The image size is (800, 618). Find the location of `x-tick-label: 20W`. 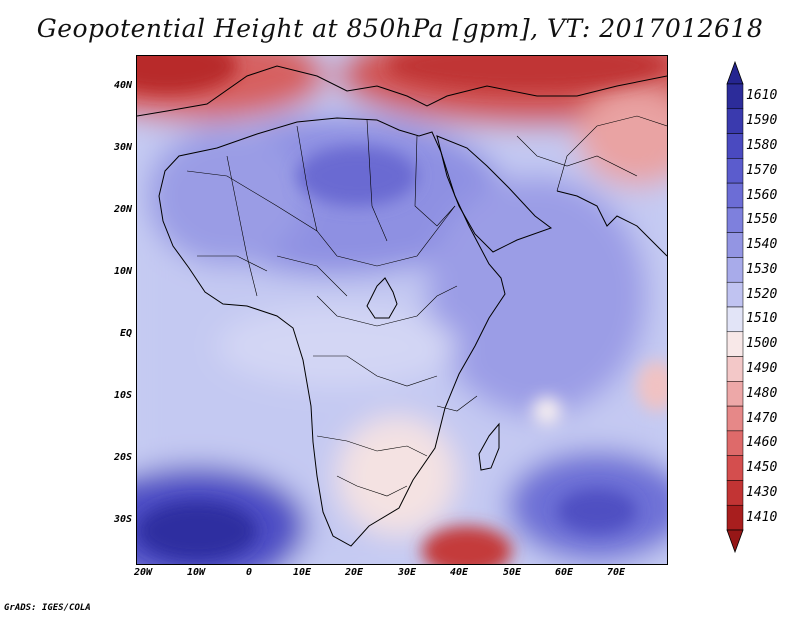

x-tick-label: 20W is located at coordinates (143, 572).